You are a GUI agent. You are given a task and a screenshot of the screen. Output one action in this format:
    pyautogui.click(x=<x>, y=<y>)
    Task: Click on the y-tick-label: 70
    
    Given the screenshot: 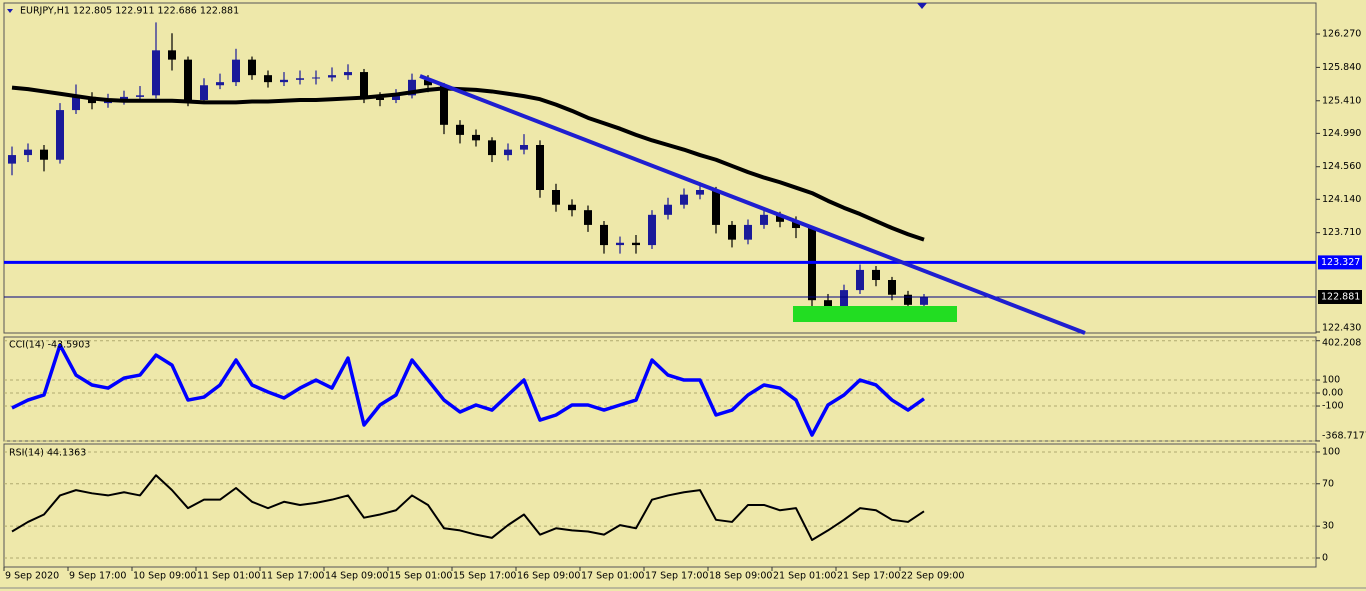 What is the action you would take?
    pyautogui.click(x=1328, y=483)
    